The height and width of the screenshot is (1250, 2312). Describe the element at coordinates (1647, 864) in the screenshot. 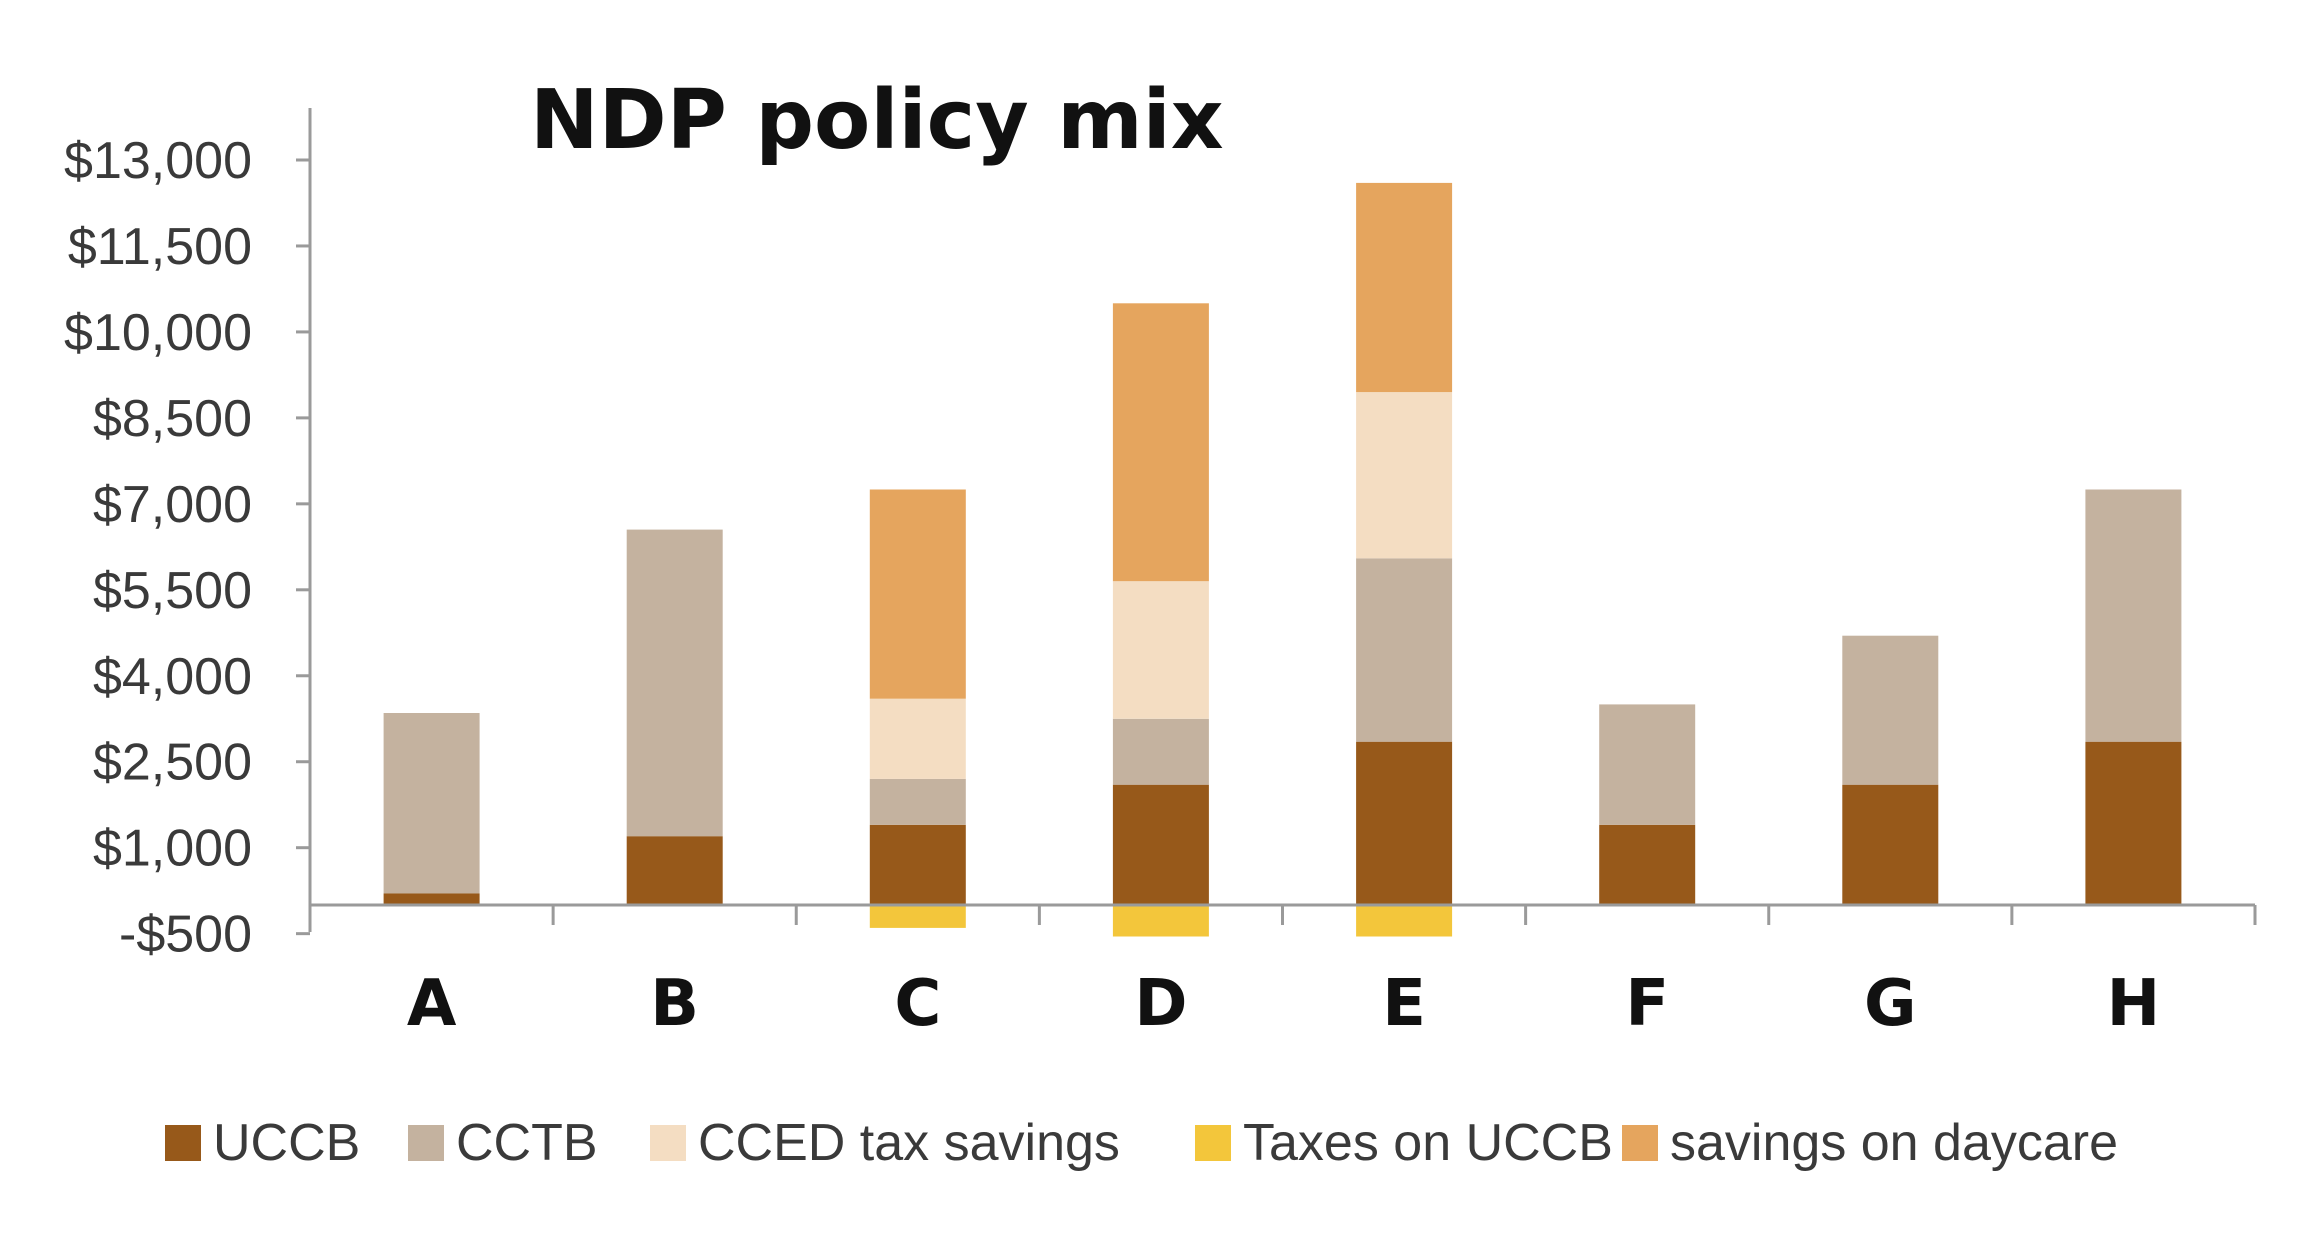

I see `bar-f-uccb` at that location.